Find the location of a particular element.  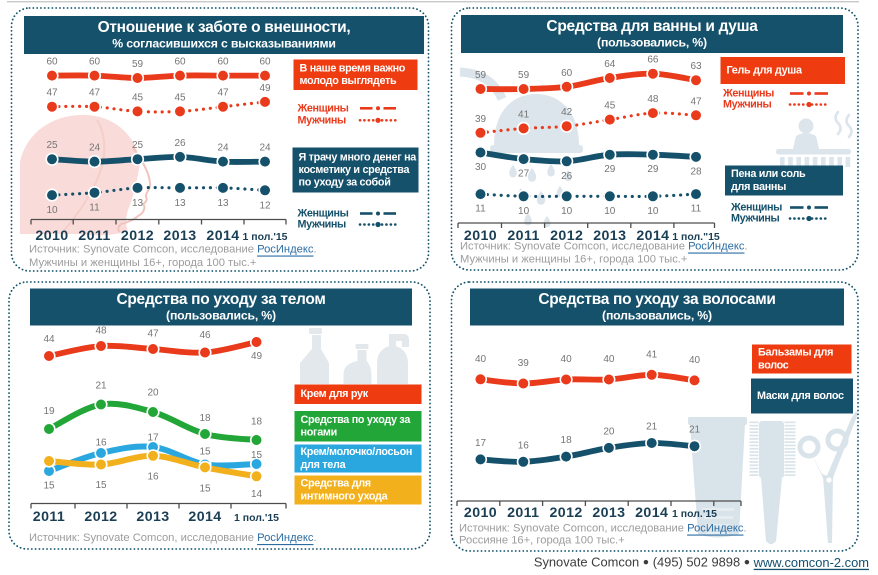

svg-text: 26 is located at coordinates (180, 143).